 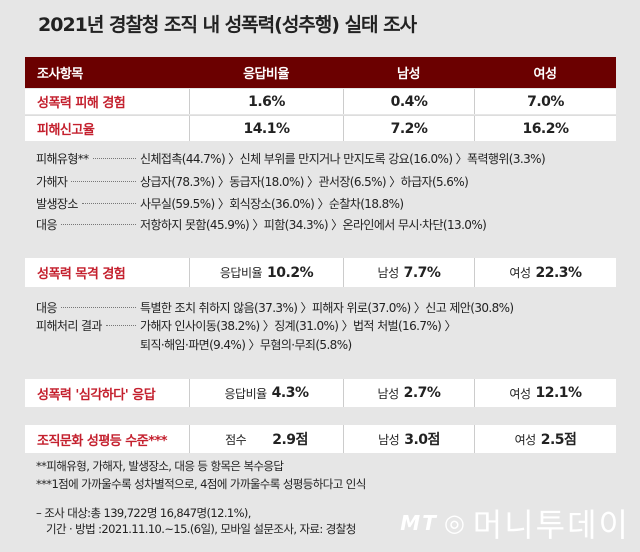 I want to click on total-value: 4.3%, so click(x=290, y=393).